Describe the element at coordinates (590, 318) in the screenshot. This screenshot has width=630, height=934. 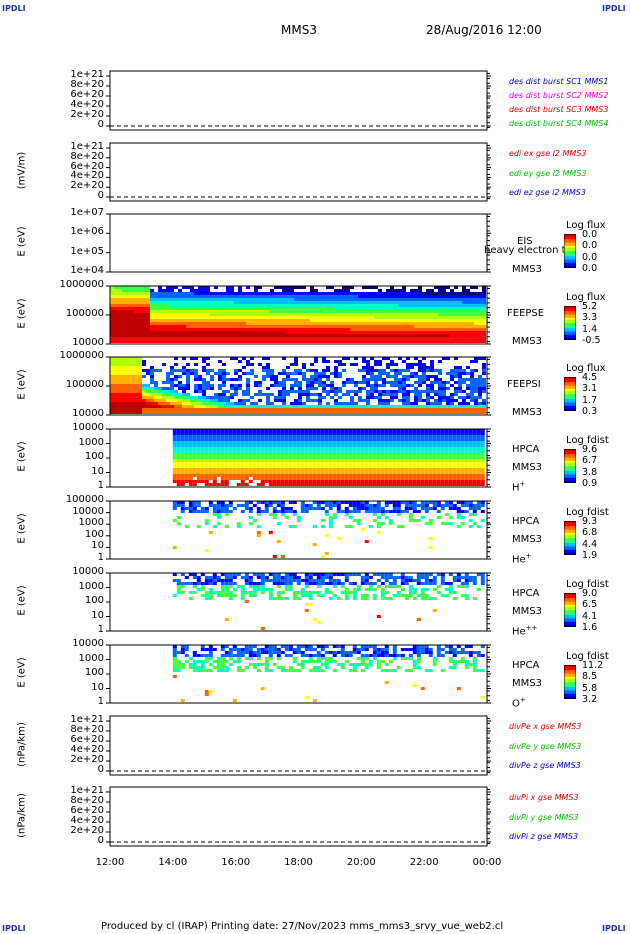
I see `colorbar-label: 3.3` at that location.